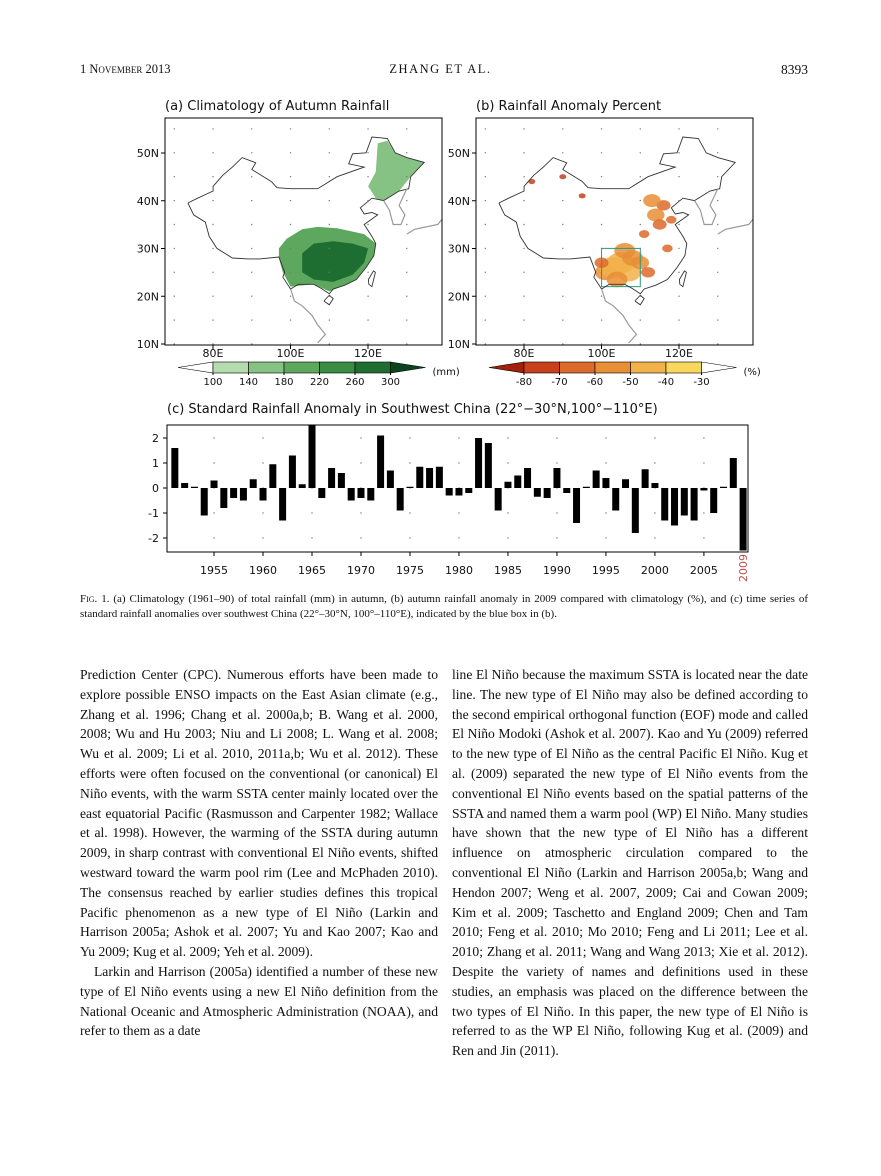  Describe the element at coordinates (704, 570) in the screenshot. I see `x-tick-label: 2005` at that location.